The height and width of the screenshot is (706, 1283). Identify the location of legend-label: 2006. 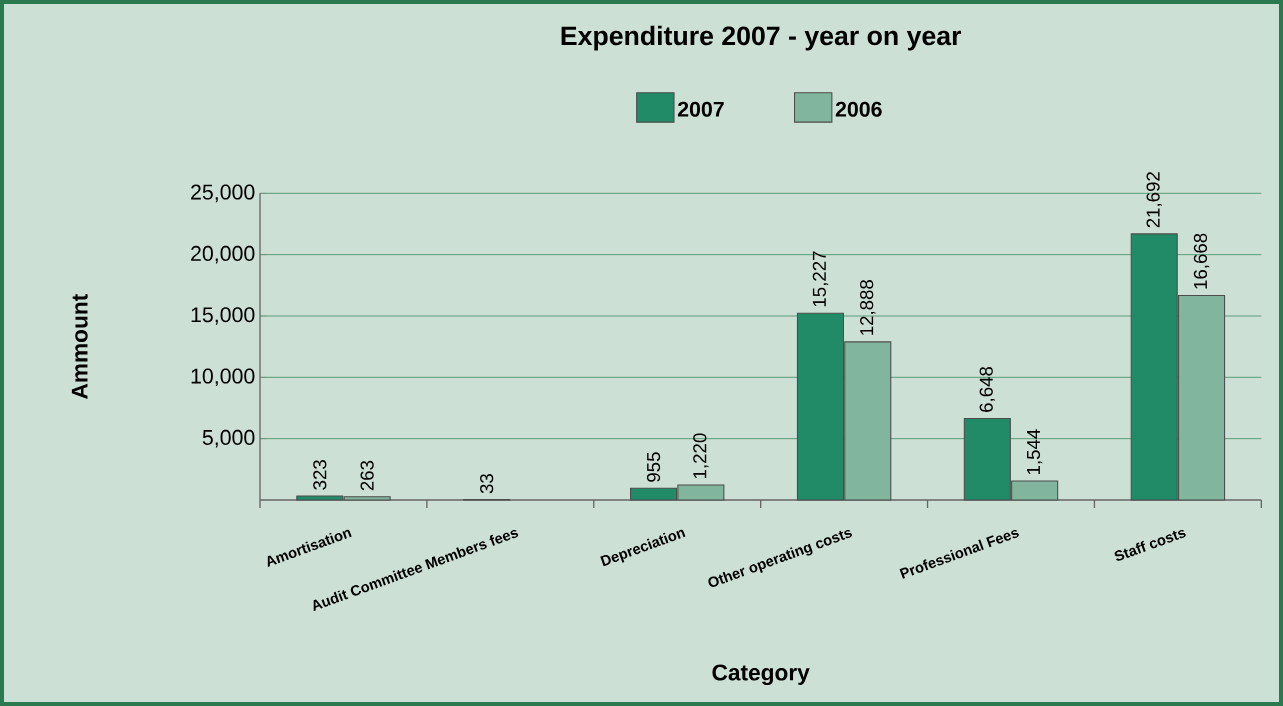
(858, 109).